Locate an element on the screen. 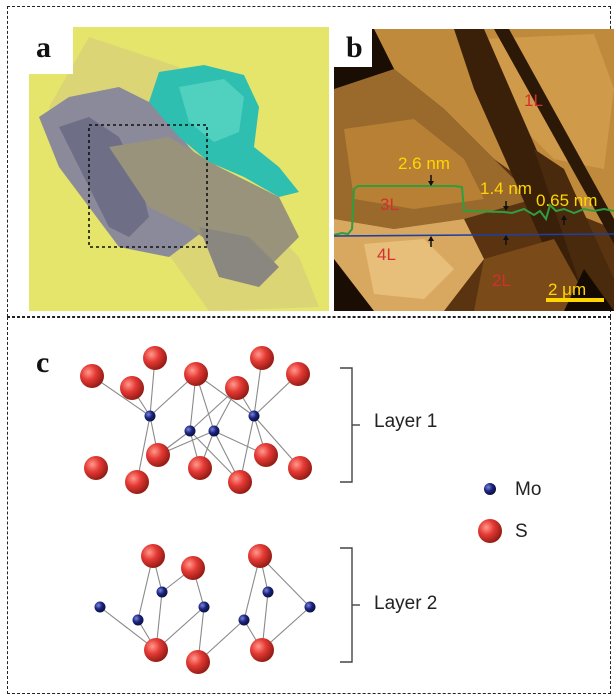 The width and height of the screenshot is (614, 699). scale-bar-label: 2 μm is located at coordinates (567, 289).